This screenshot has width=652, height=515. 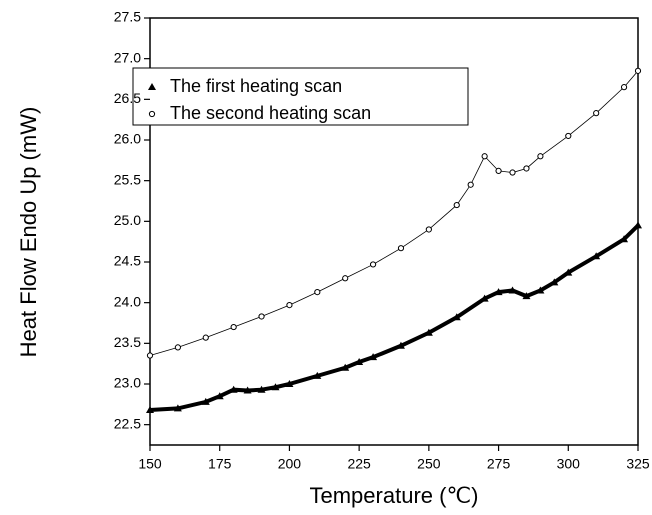 What do you see at coordinates (127, 261) in the screenshot?
I see `y-tick-label: 24.5` at bounding box center [127, 261].